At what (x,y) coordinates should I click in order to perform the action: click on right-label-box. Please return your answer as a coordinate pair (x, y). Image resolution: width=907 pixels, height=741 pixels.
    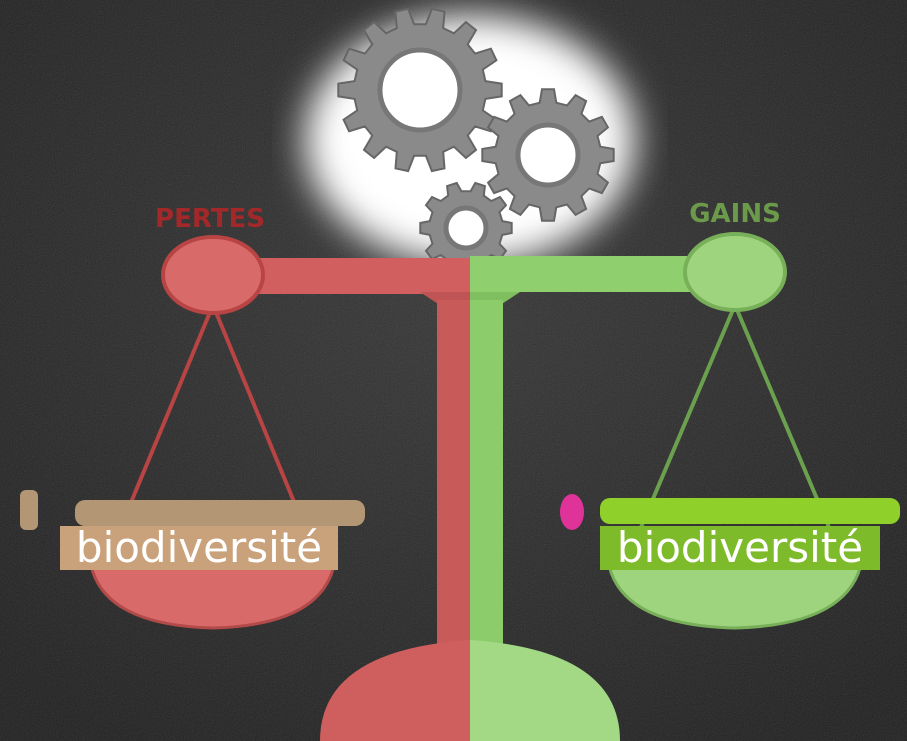
    Looking at the image, I should click on (740, 548).